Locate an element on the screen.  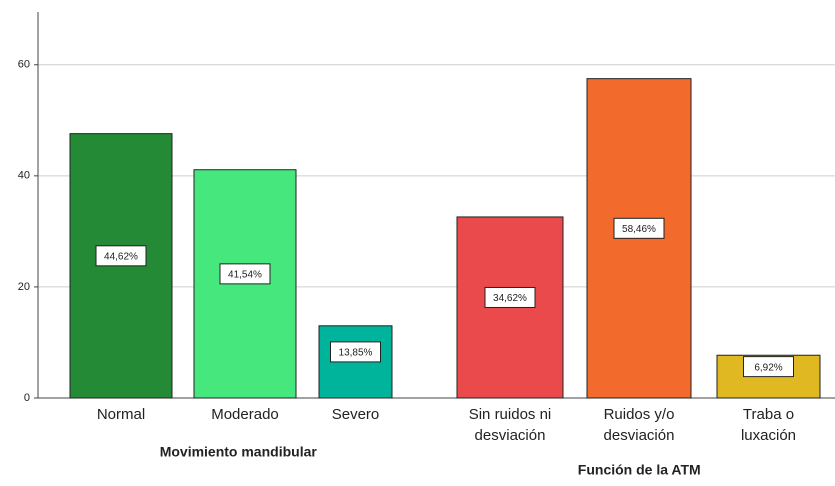
group-label: Función de la ATM is located at coordinates (639, 470).